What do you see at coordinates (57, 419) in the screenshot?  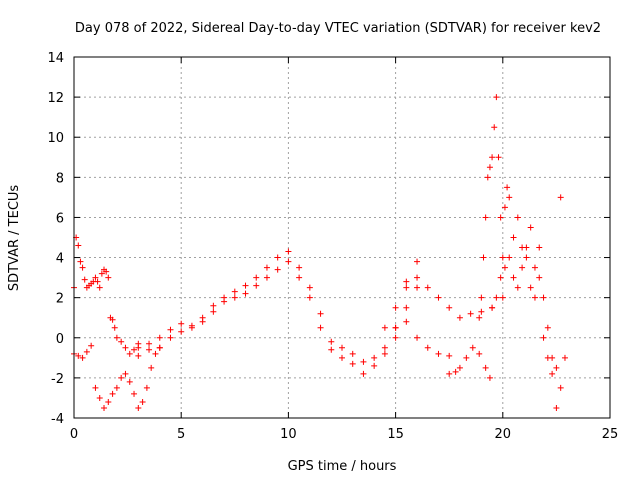 I see `y-tick-label: -4` at bounding box center [57, 419].